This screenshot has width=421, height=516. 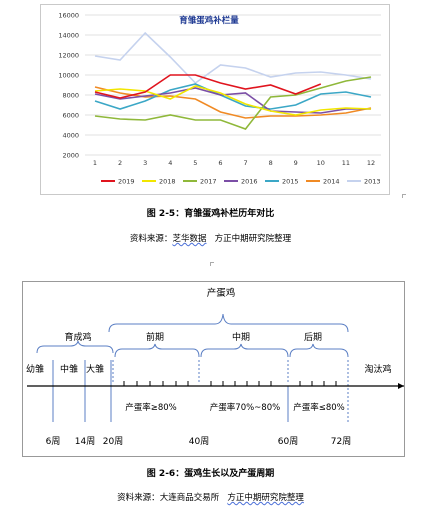 I want to click on label-rate-early: 产蛋率≥80%, so click(x=151, y=407).